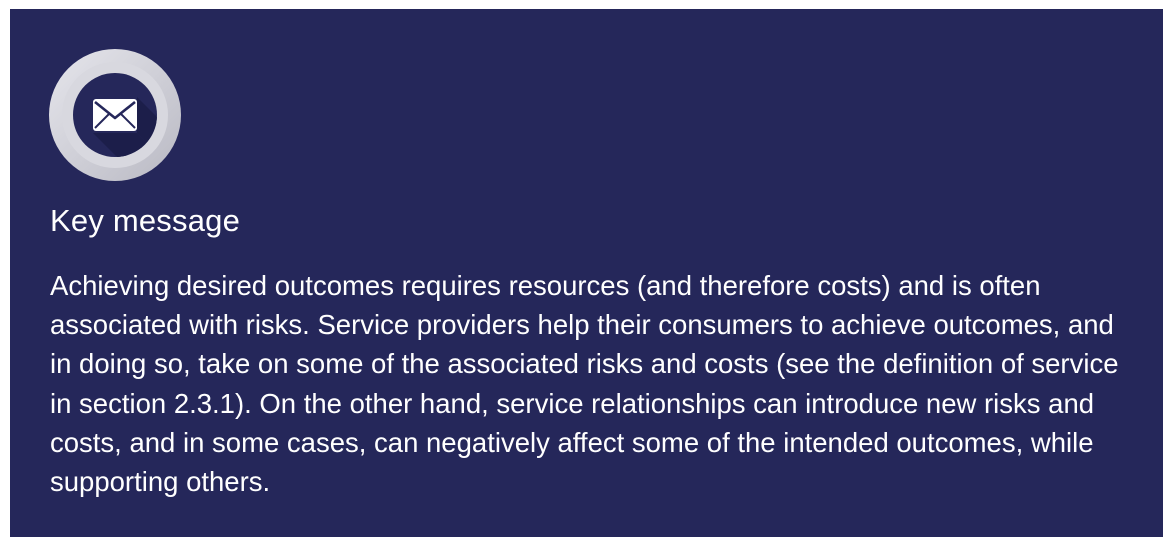 The image size is (1174, 546). I want to click on key-message-heading: Key message, so click(145, 220).